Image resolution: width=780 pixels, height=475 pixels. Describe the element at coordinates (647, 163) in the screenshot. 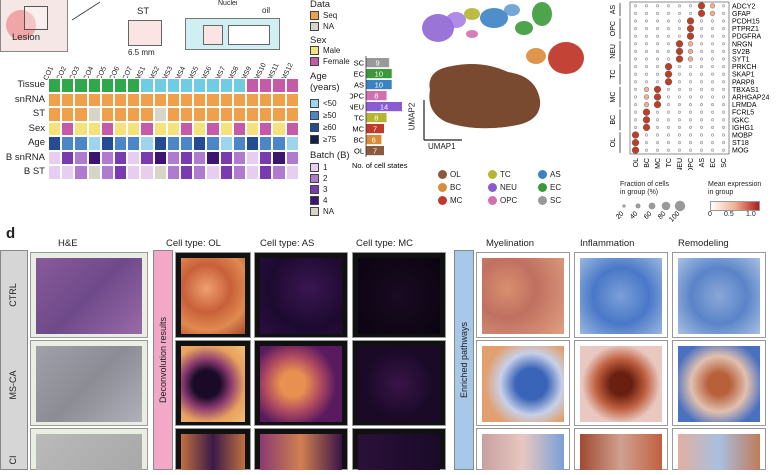

I see `dotplot-x-label: BC` at that location.